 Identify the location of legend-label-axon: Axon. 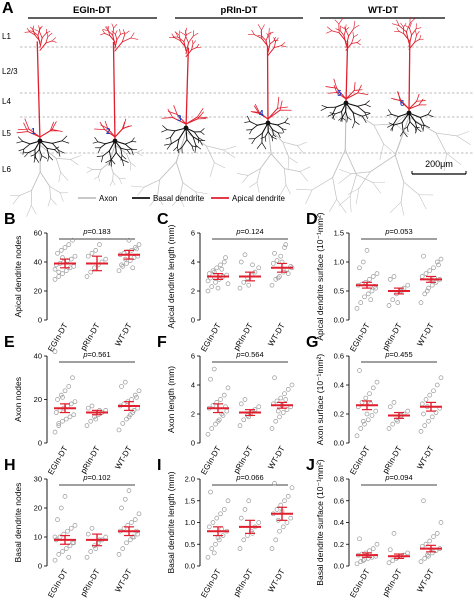
(108, 198).